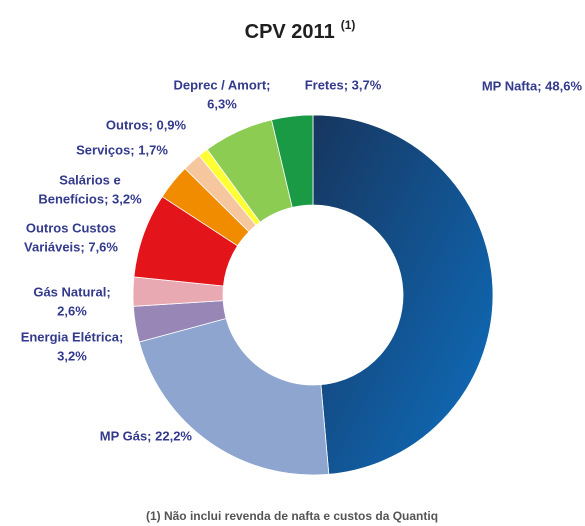 The height and width of the screenshot is (526, 585). What do you see at coordinates (300, 30) in the screenshot?
I see `chart-title: CPV 2011 (1)` at bounding box center [300, 30].